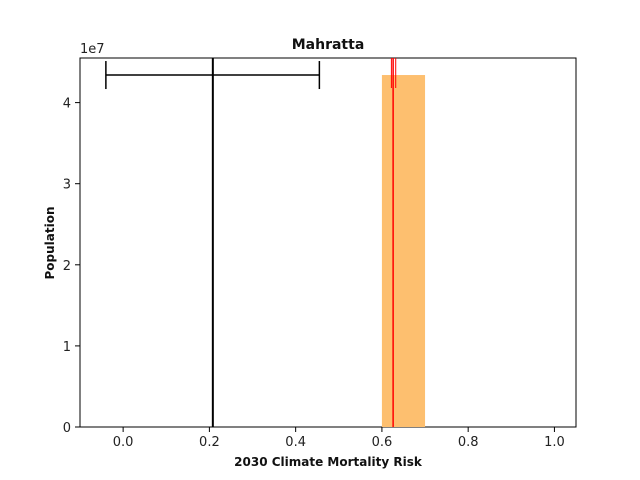 This screenshot has height=480, width=640. Describe the element at coordinates (67, 104) in the screenshot. I see `y-tick-label-4: 4` at that location.